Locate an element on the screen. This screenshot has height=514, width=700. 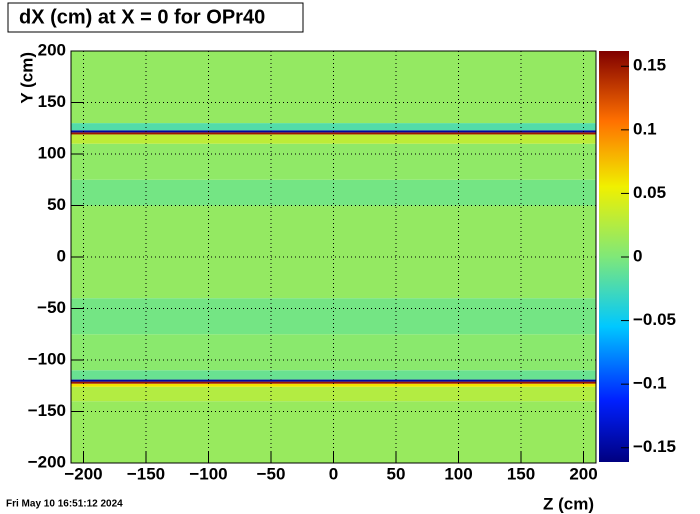
y-tick-label: 50 is located at coordinates (56, 204).